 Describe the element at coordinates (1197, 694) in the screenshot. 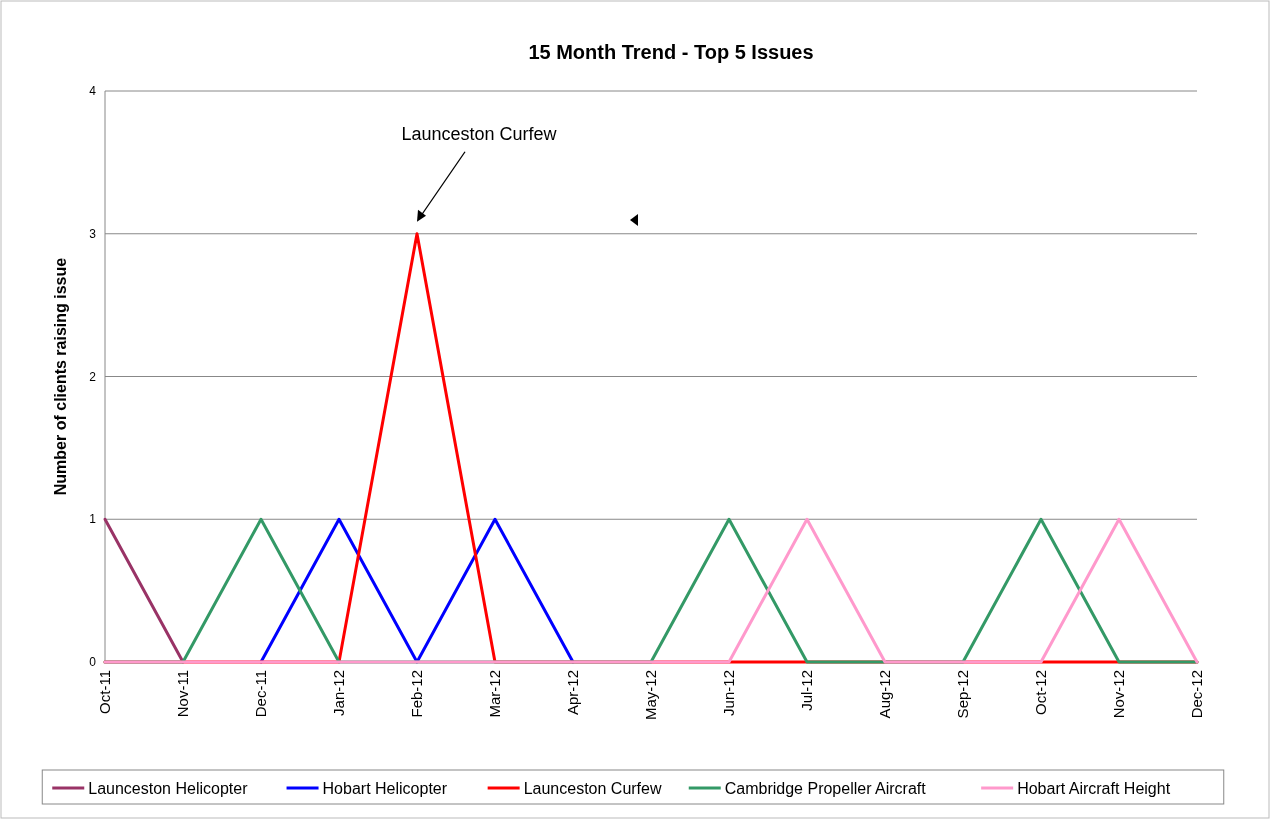

I see `x-tick-label: Dec-12` at that location.